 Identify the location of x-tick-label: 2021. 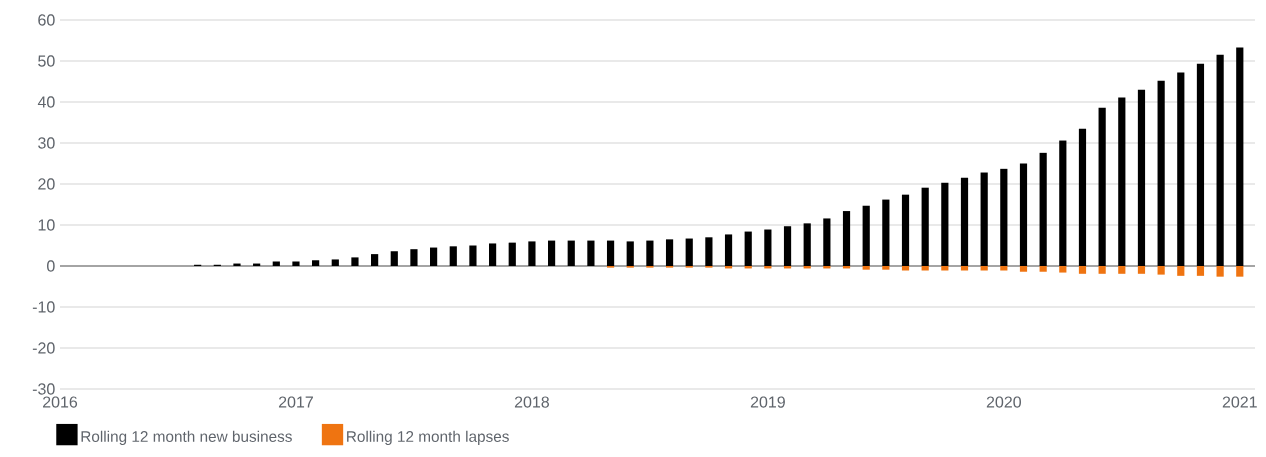
(1239, 402).